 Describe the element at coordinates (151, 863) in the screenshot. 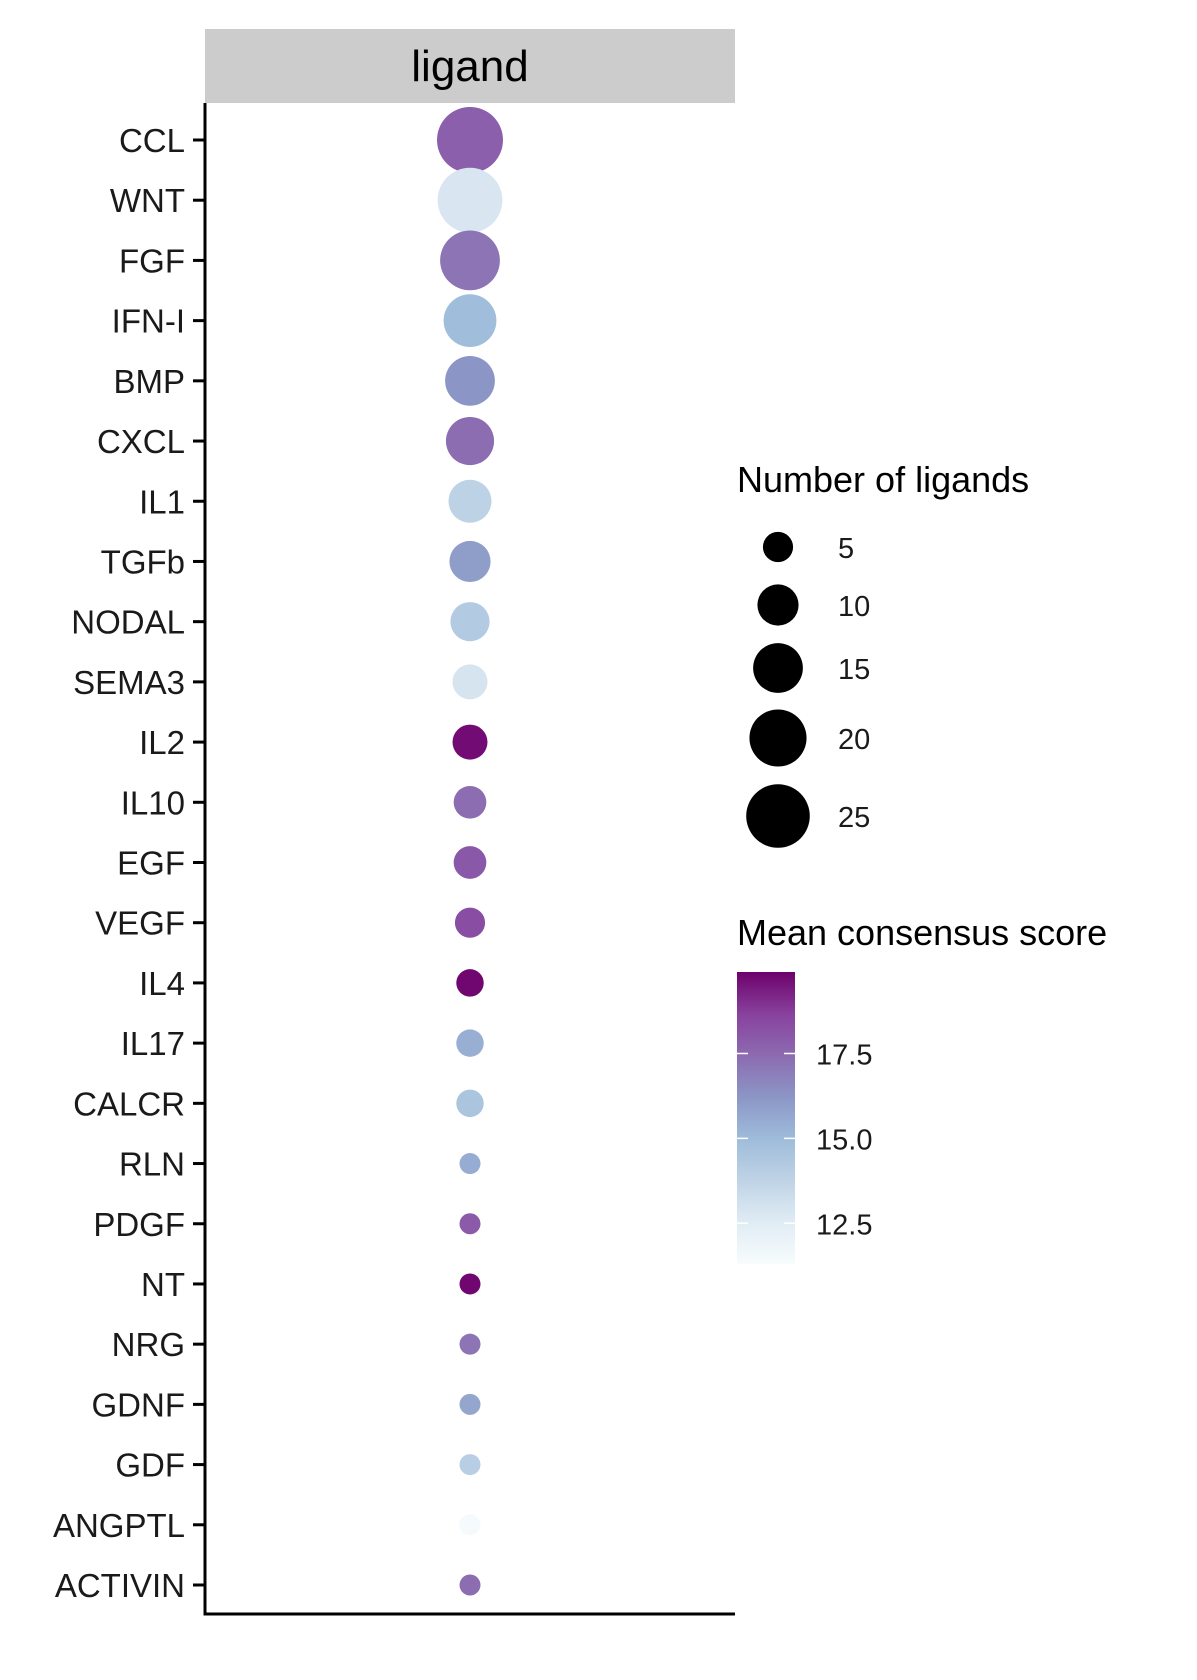

I see `y-tick-label: EGF` at that location.